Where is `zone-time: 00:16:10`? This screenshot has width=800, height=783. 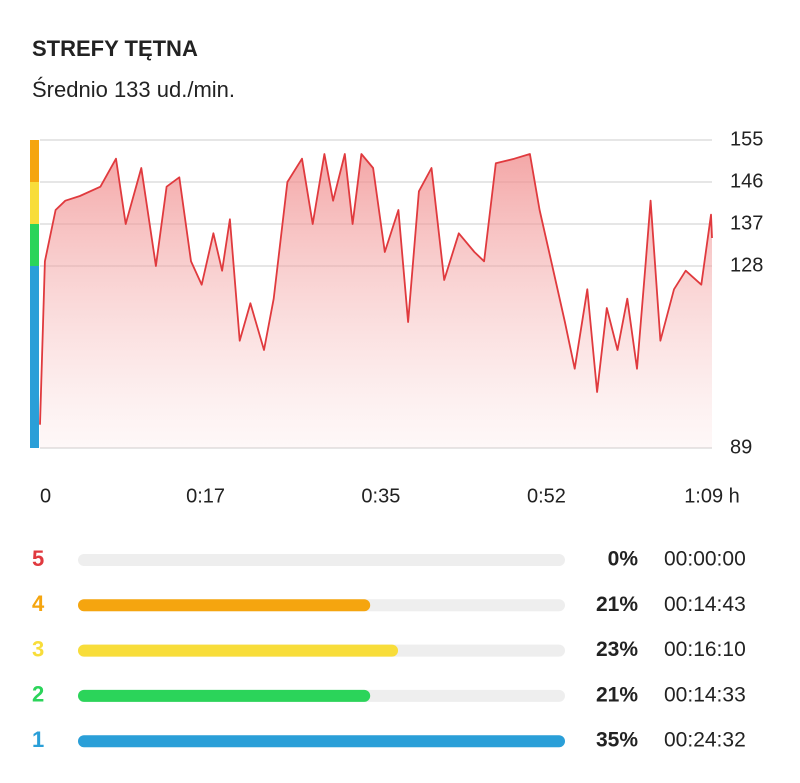
zone-time: 00:16:10 is located at coordinates (705, 649).